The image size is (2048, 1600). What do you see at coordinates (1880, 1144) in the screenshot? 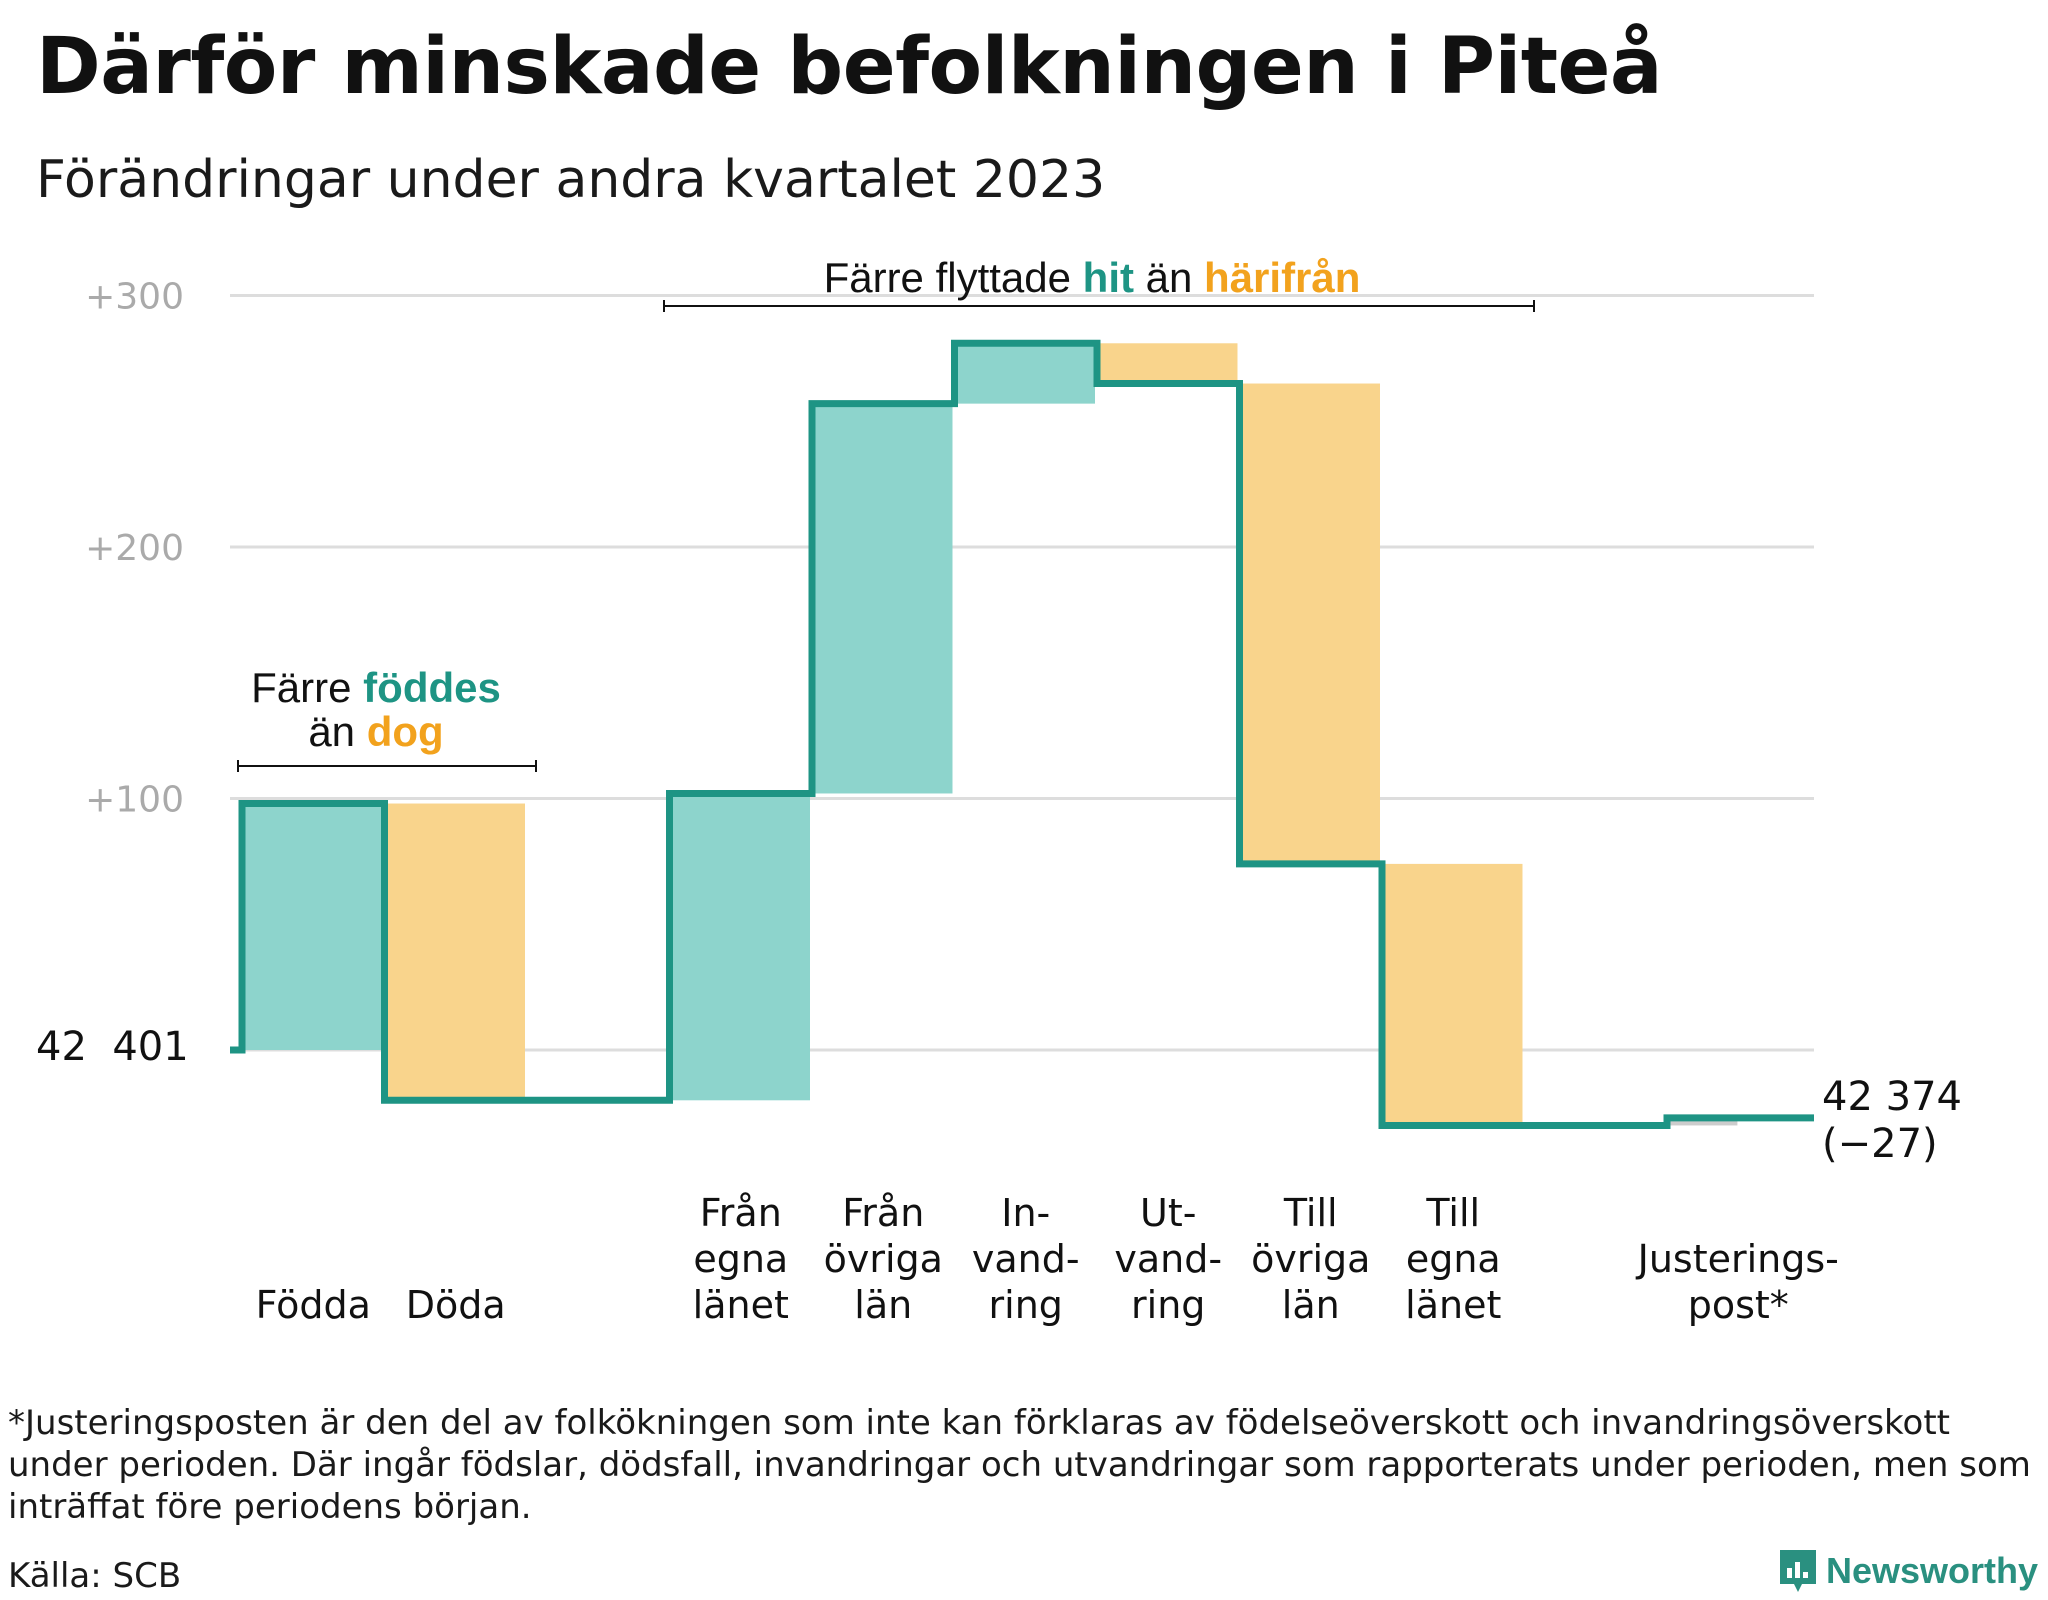
I see `net-change-label: (−27)` at bounding box center [1880, 1144].